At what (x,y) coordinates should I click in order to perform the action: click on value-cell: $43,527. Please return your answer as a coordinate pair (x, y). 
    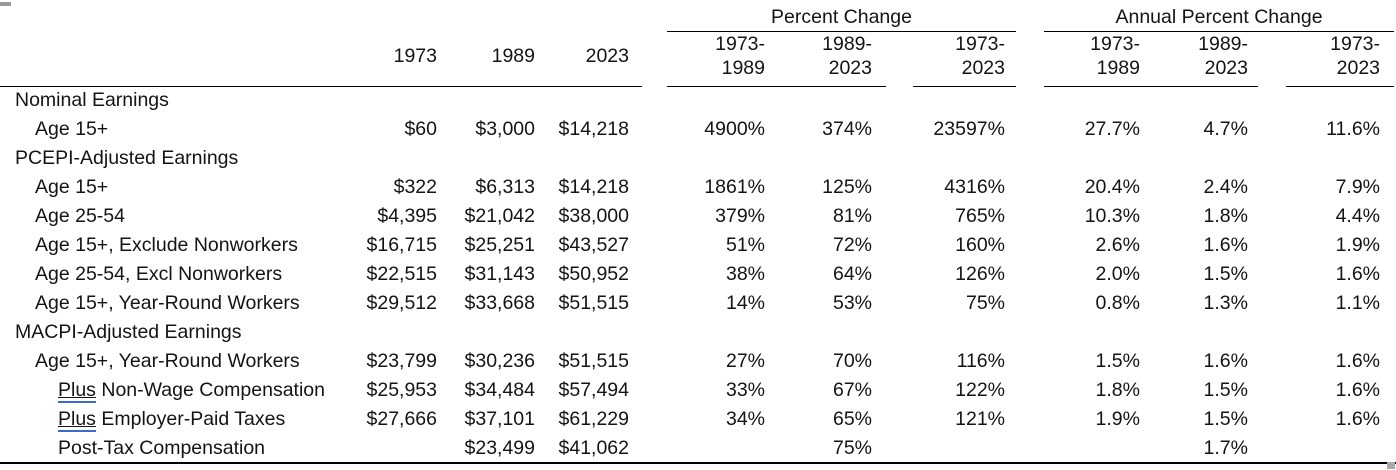
    Looking at the image, I should click on (594, 245).